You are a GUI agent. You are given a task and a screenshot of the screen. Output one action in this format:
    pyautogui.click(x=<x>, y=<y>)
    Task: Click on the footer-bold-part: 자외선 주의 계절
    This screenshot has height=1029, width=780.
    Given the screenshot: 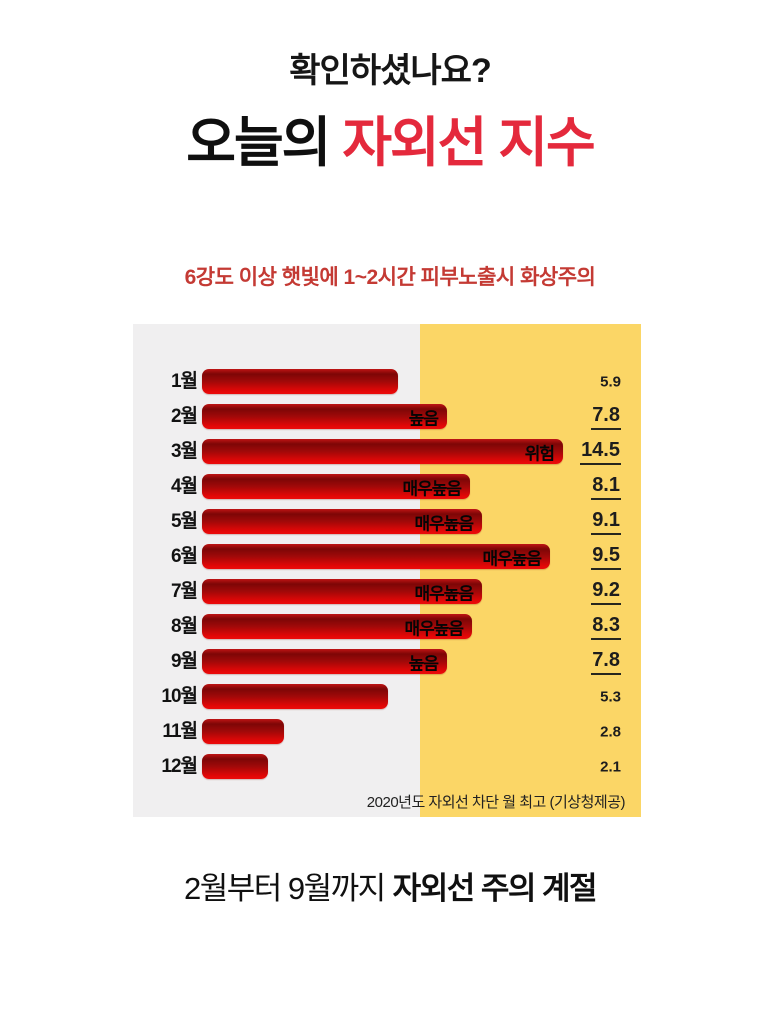 What is the action you would take?
    pyautogui.click(x=495, y=888)
    